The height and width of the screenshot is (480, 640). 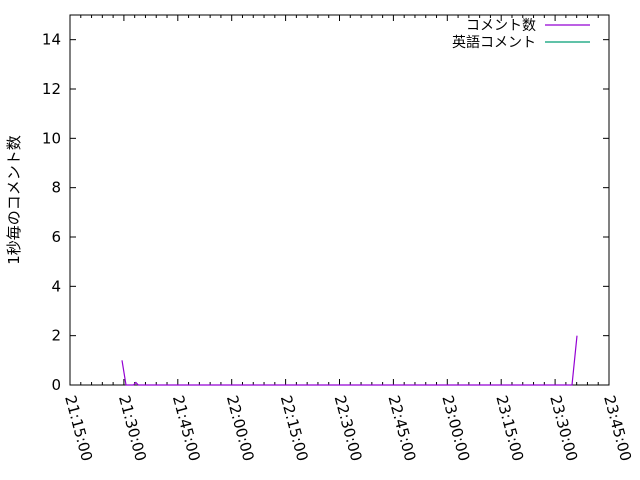 What do you see at coordinates (56, 385) in the screenshot?
I see `y-tick-label: 0` at bounding box center [56, 385].